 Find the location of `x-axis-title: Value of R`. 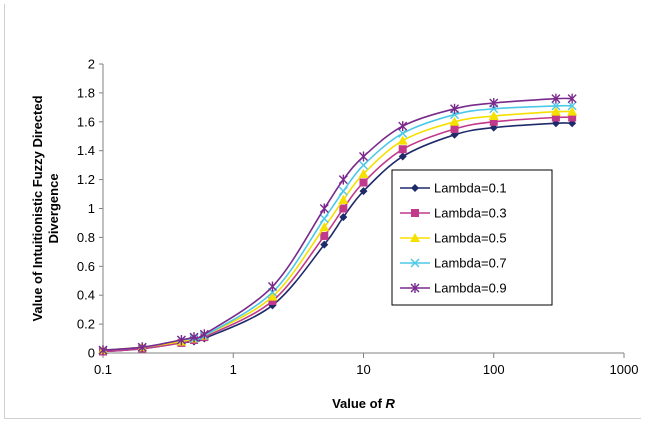

x-axis-title: Value of R is located at coordinates (363, 403).